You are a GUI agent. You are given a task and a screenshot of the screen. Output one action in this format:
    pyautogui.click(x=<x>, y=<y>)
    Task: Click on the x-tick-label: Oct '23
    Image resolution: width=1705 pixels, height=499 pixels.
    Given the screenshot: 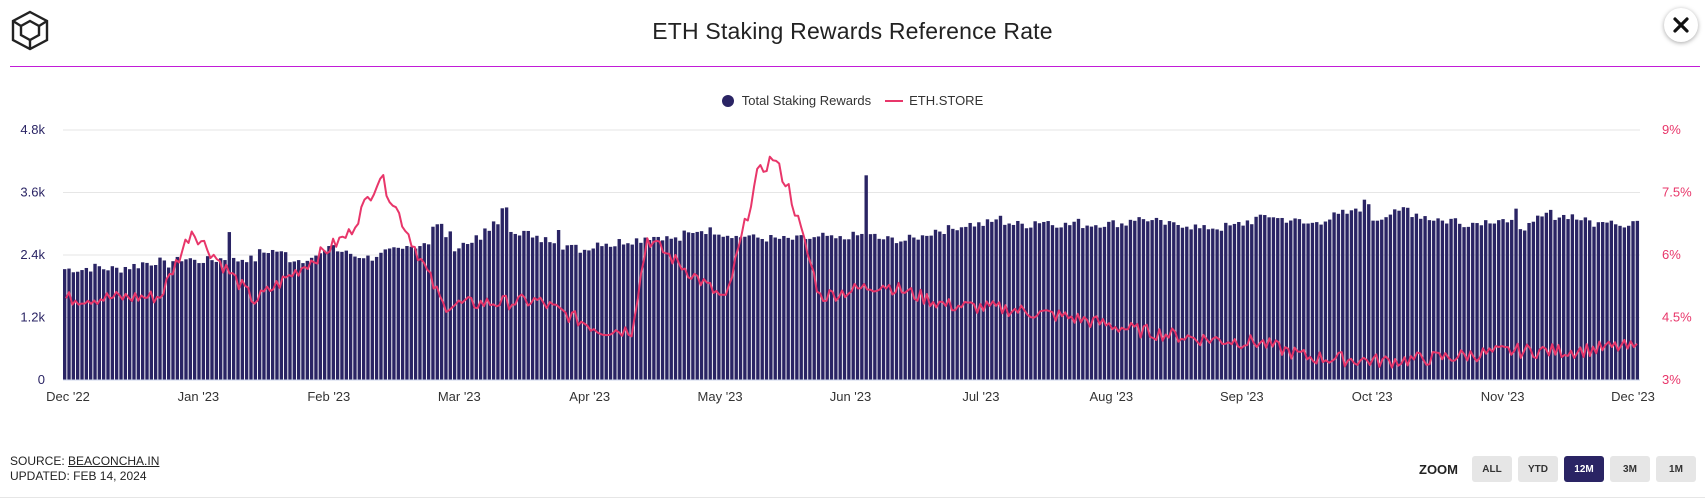 What is the action you would take?
    pyautogui.click(x=1372, y=396)
    